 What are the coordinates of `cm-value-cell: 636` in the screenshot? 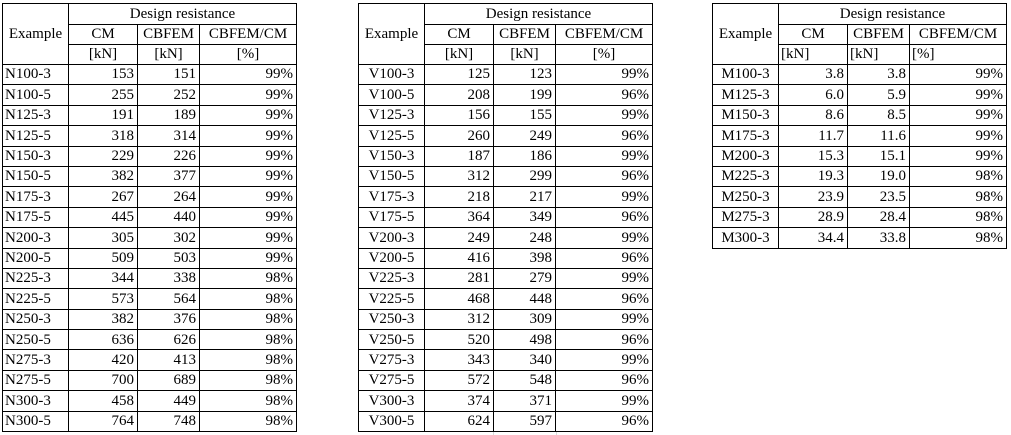 It's located at (103, 340).